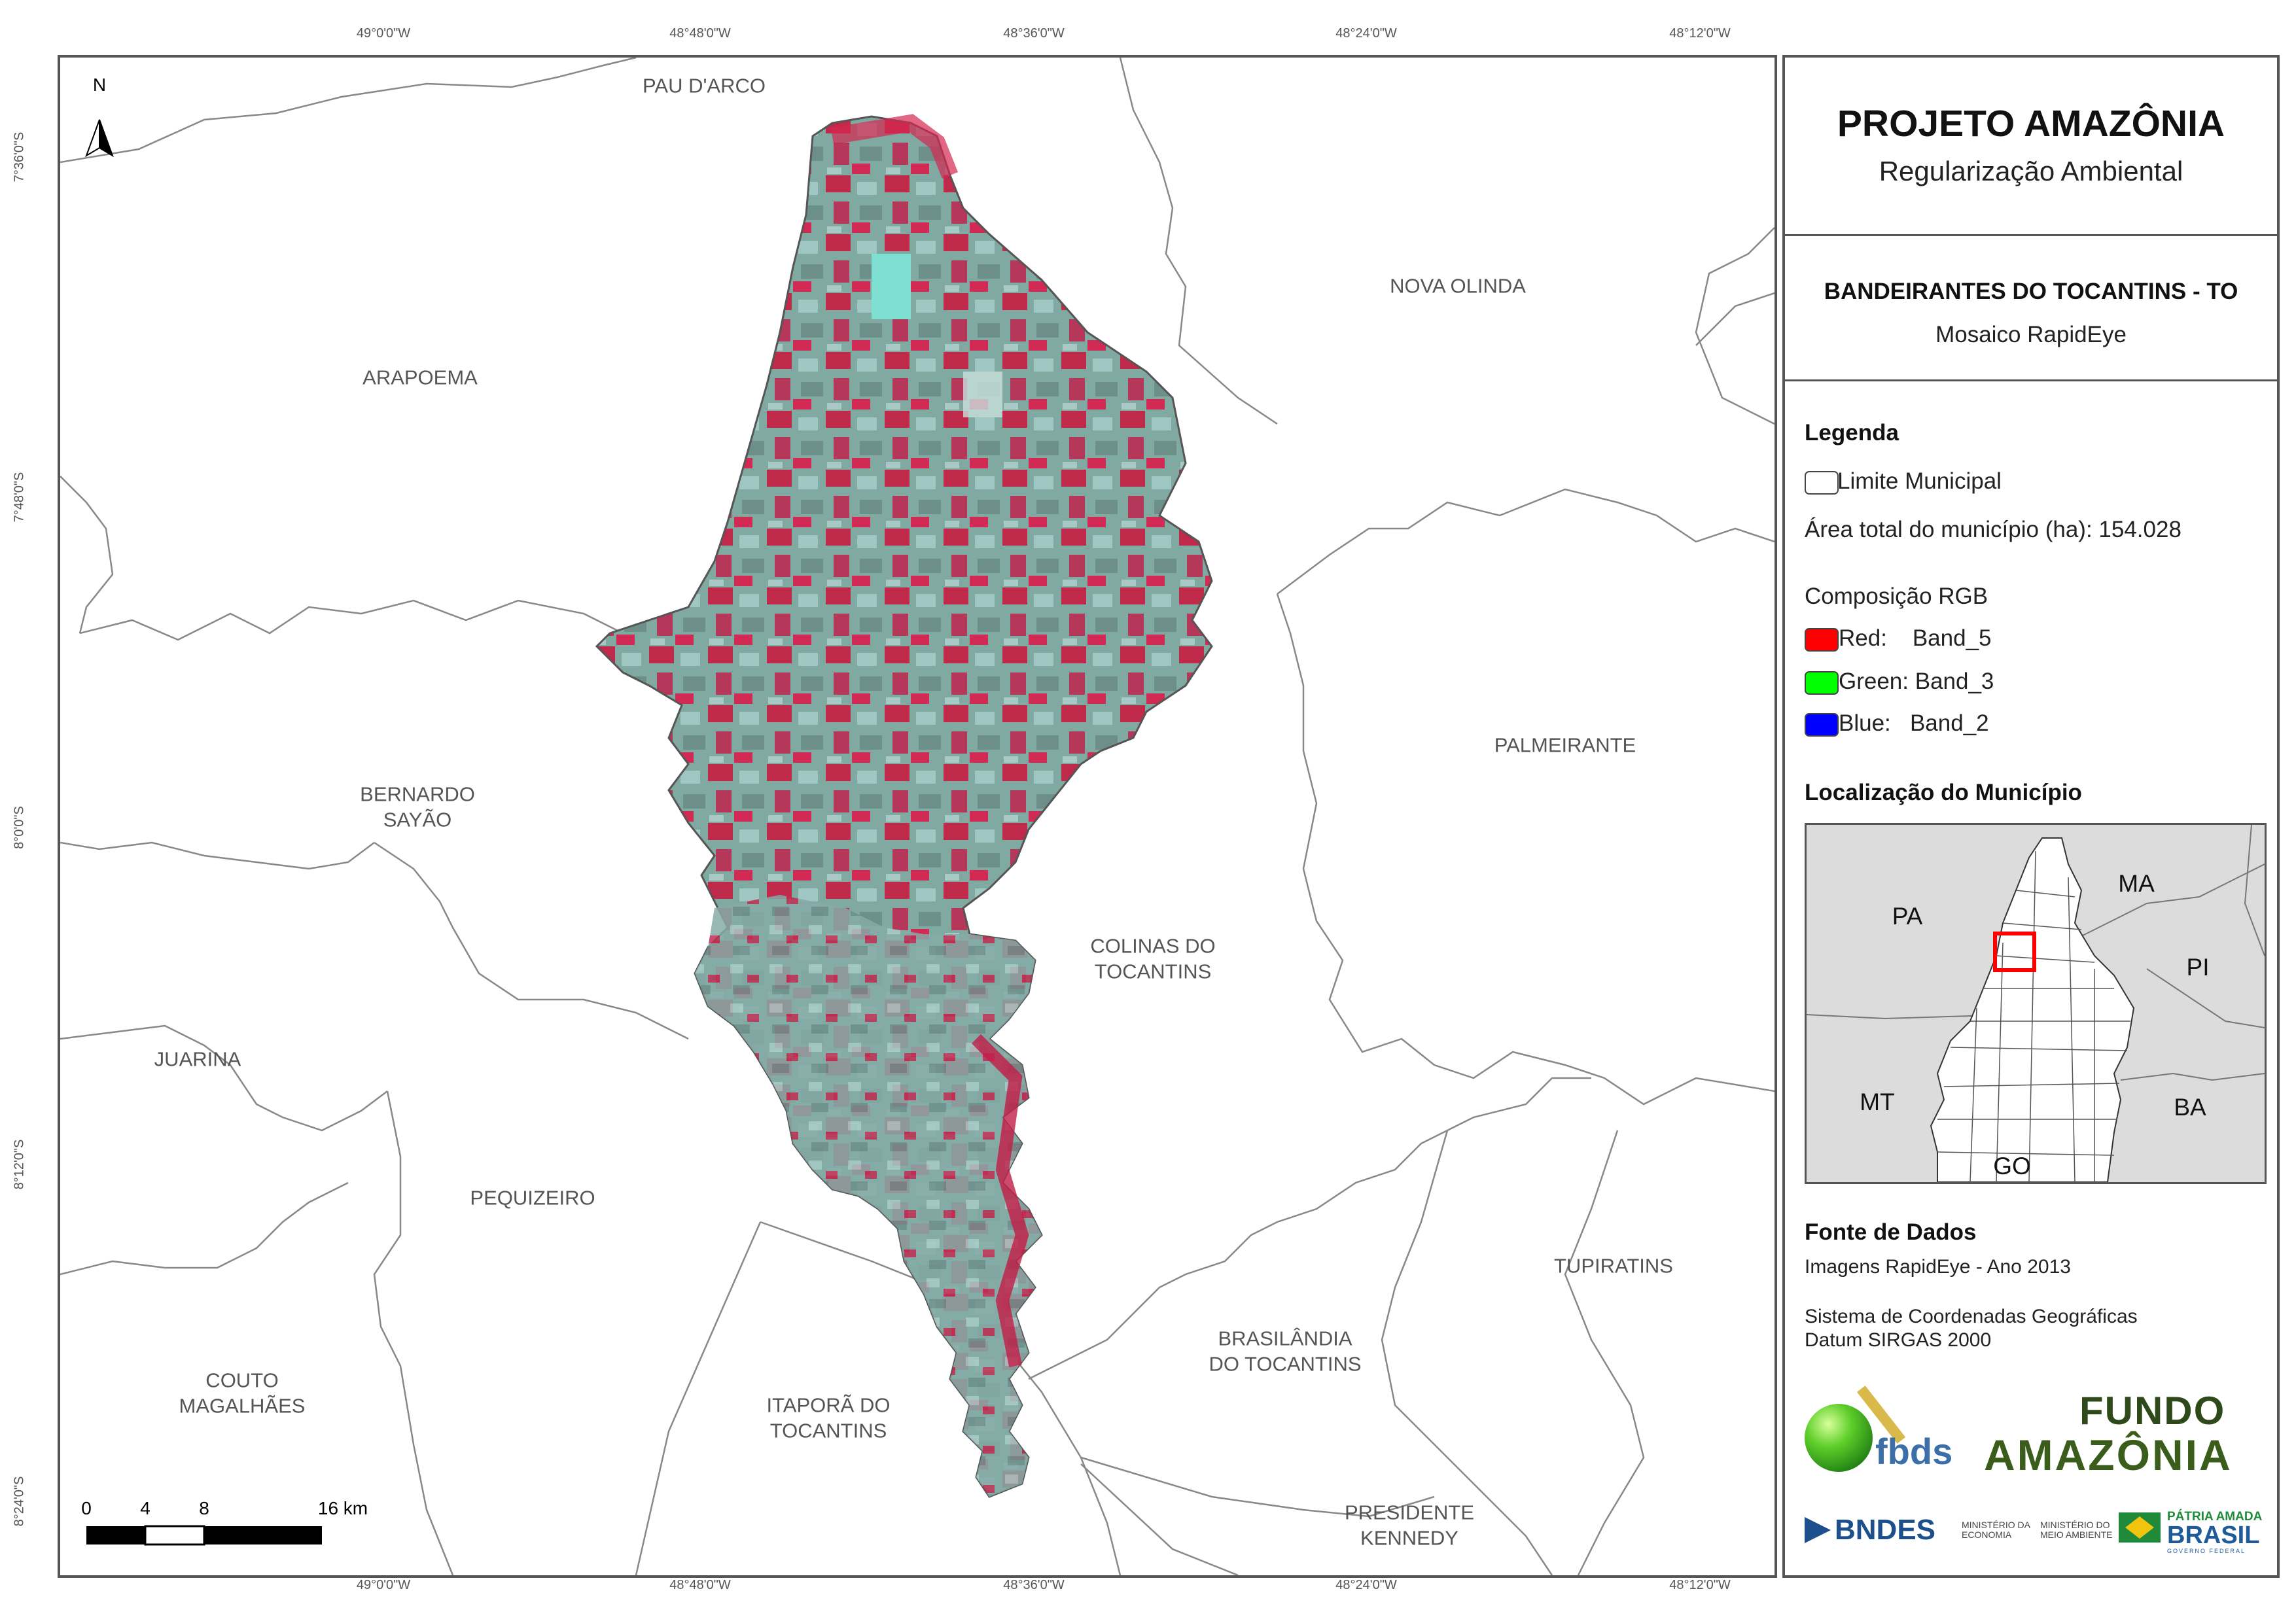  I want to click on fundo-line2: AMAZÔNIA, so click(2108, 1455).